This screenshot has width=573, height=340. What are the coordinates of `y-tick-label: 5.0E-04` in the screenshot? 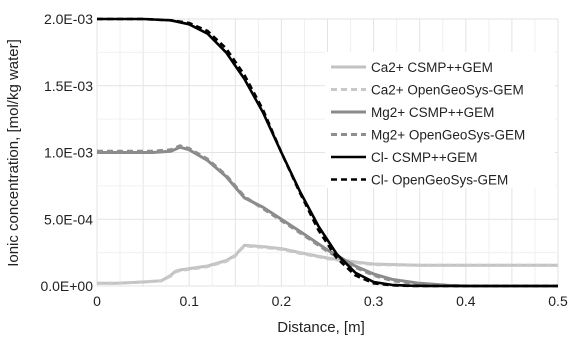 It's located at (68, 219).